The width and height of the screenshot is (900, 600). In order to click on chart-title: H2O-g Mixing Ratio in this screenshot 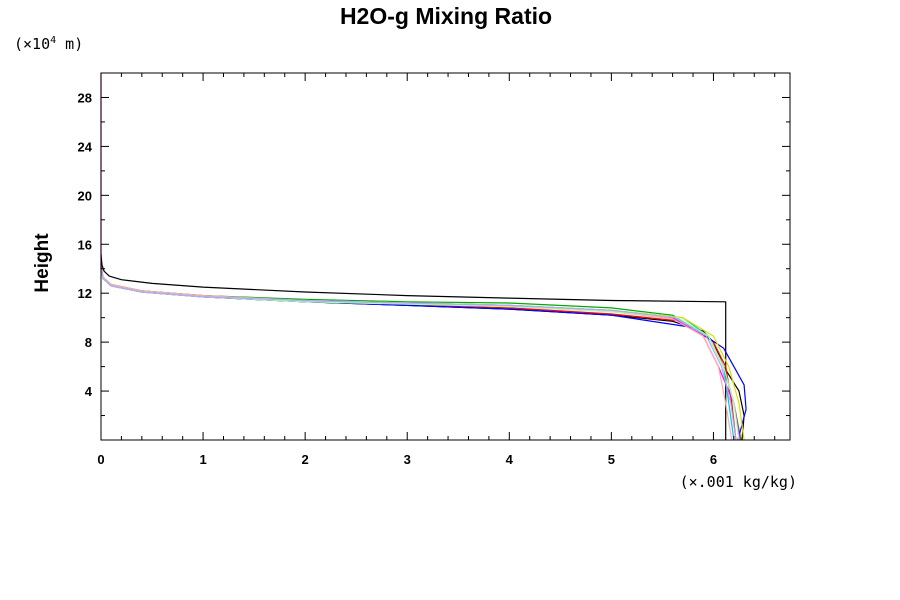, I will do `click(446, 16)`.